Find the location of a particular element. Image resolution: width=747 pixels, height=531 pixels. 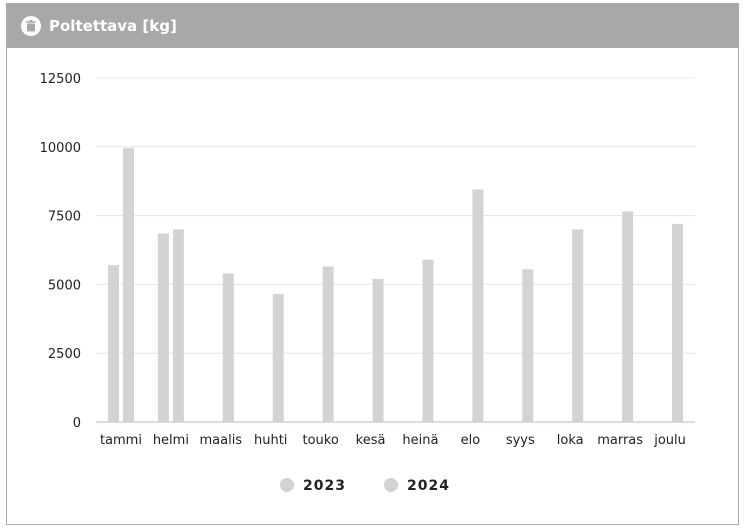

x-tick-label: syys is located at coordinates (520, 440).